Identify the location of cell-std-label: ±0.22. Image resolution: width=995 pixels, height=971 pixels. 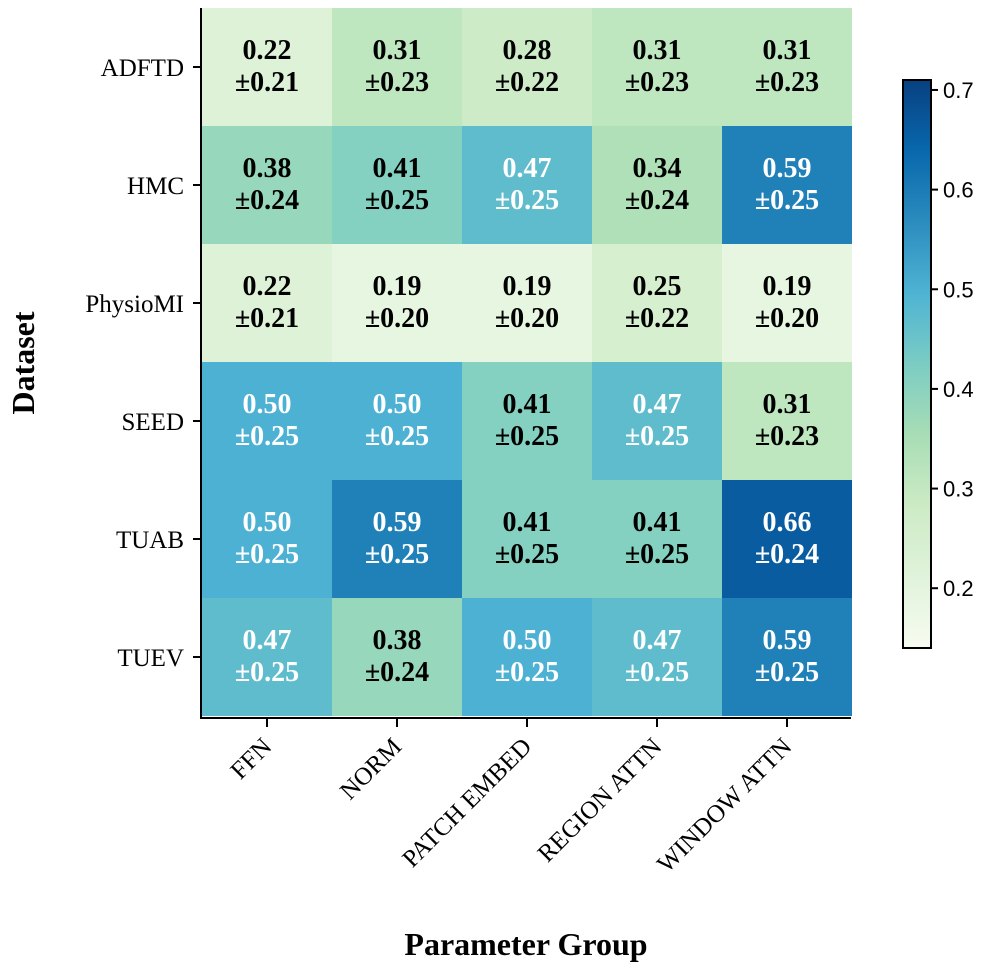
(657, 318).